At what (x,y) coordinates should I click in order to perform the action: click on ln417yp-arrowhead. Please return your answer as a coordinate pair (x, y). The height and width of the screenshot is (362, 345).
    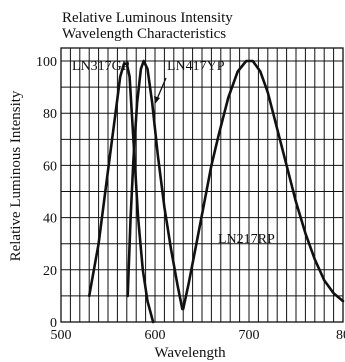
    Looking at the image, I should click on (157, 100).